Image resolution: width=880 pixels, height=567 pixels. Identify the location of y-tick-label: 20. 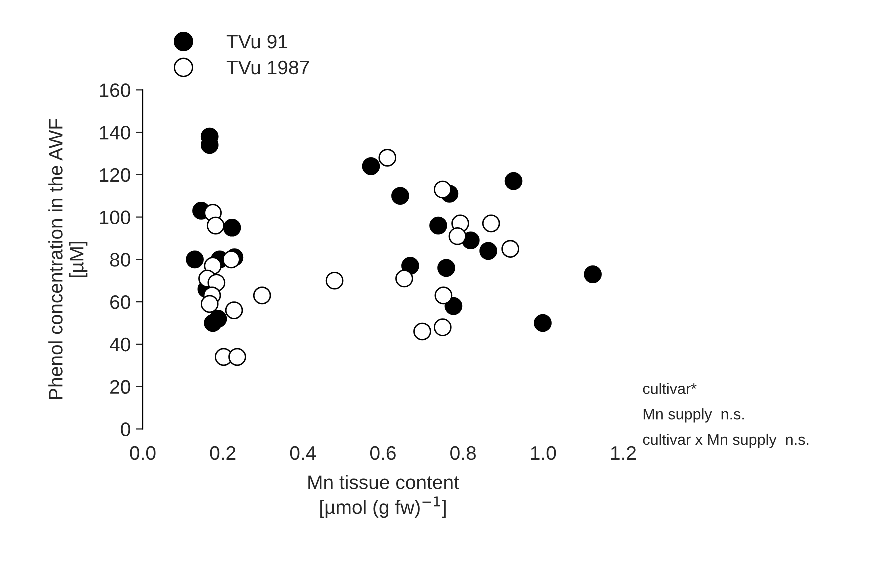
(120, 387).